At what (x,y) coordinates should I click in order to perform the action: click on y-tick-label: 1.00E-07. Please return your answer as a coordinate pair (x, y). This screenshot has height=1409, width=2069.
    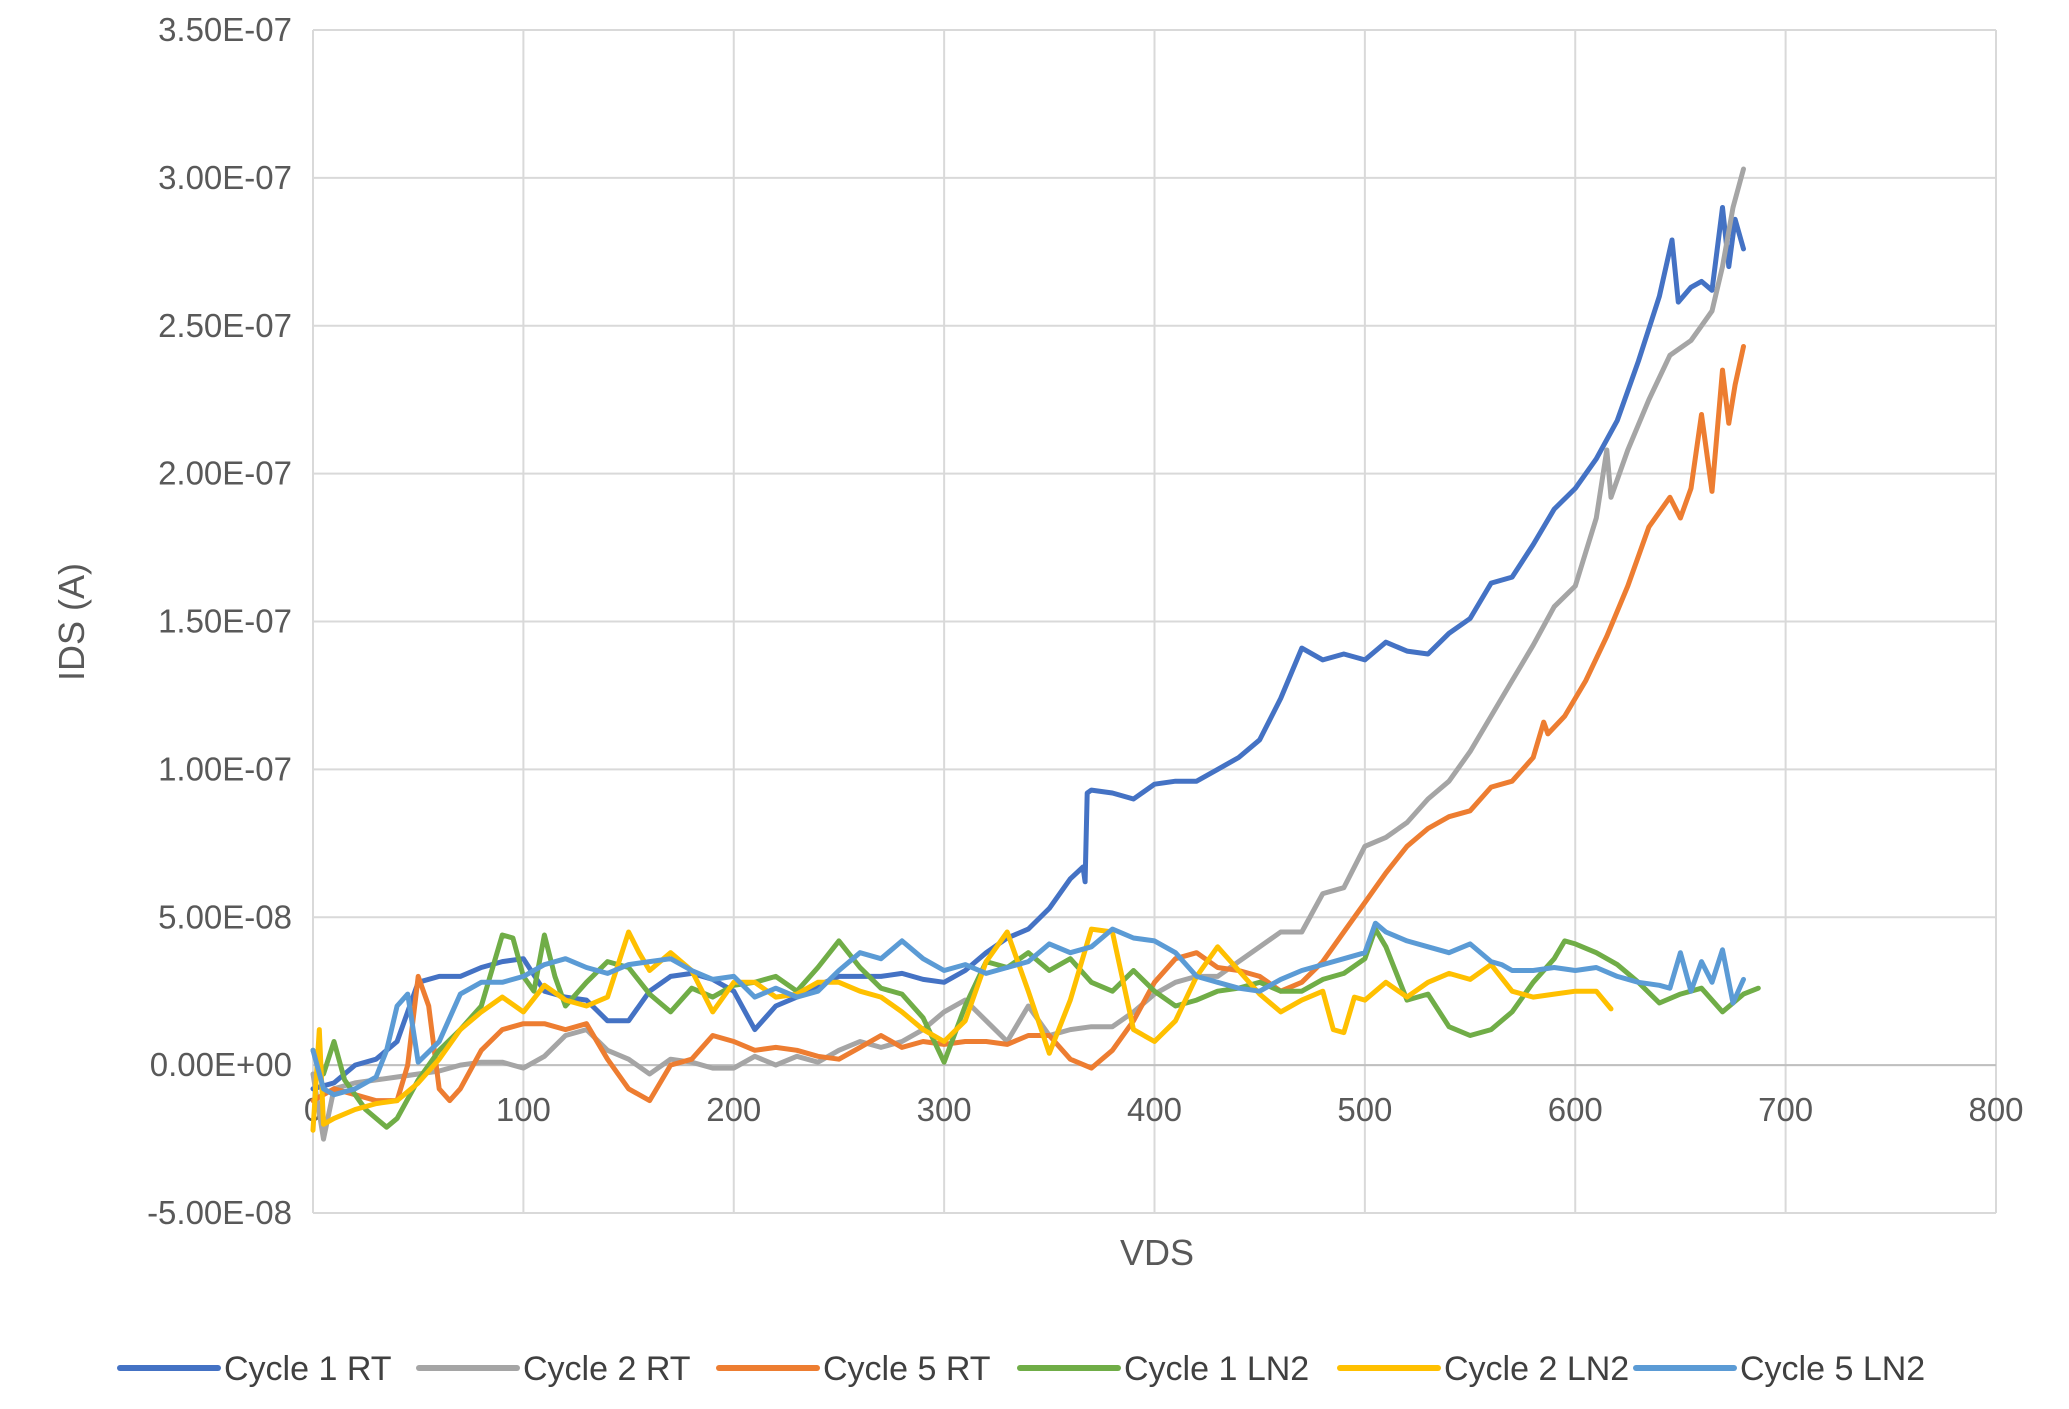
    Looking at the image, I should click on (225, 768).